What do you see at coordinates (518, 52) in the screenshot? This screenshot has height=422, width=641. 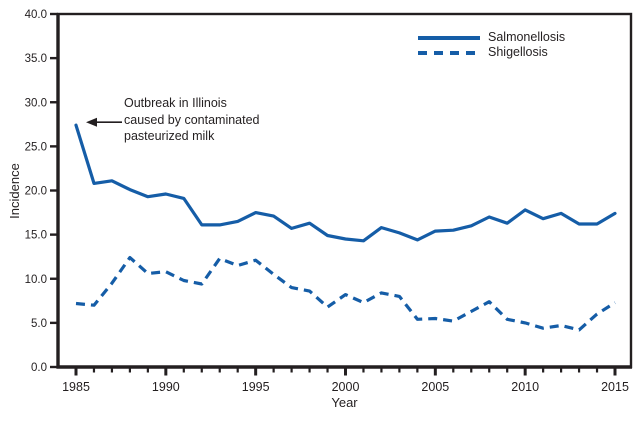 I see `legend-label-shigellosis: Shigellosis` at bounding box center [518, 52].